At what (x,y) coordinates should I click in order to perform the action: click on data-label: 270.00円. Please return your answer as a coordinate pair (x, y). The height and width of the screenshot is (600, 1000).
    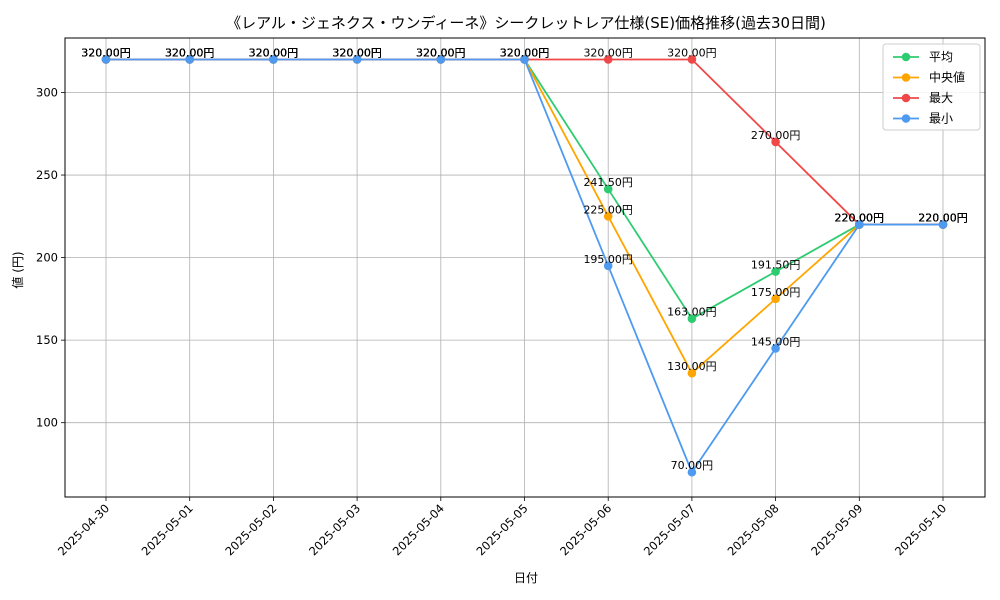
    Looking at the image, I should click on (776, 135).